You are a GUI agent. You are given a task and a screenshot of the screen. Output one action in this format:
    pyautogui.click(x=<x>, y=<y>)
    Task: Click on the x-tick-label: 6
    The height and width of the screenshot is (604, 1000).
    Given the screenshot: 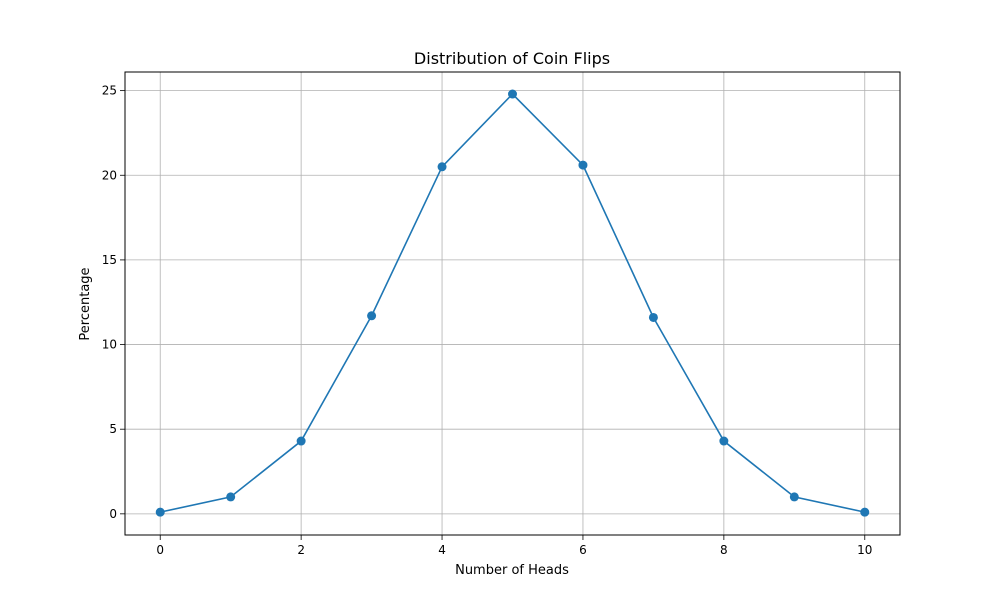 What is the action you would take?
    pyautogui.click(x=583, y=550)
    